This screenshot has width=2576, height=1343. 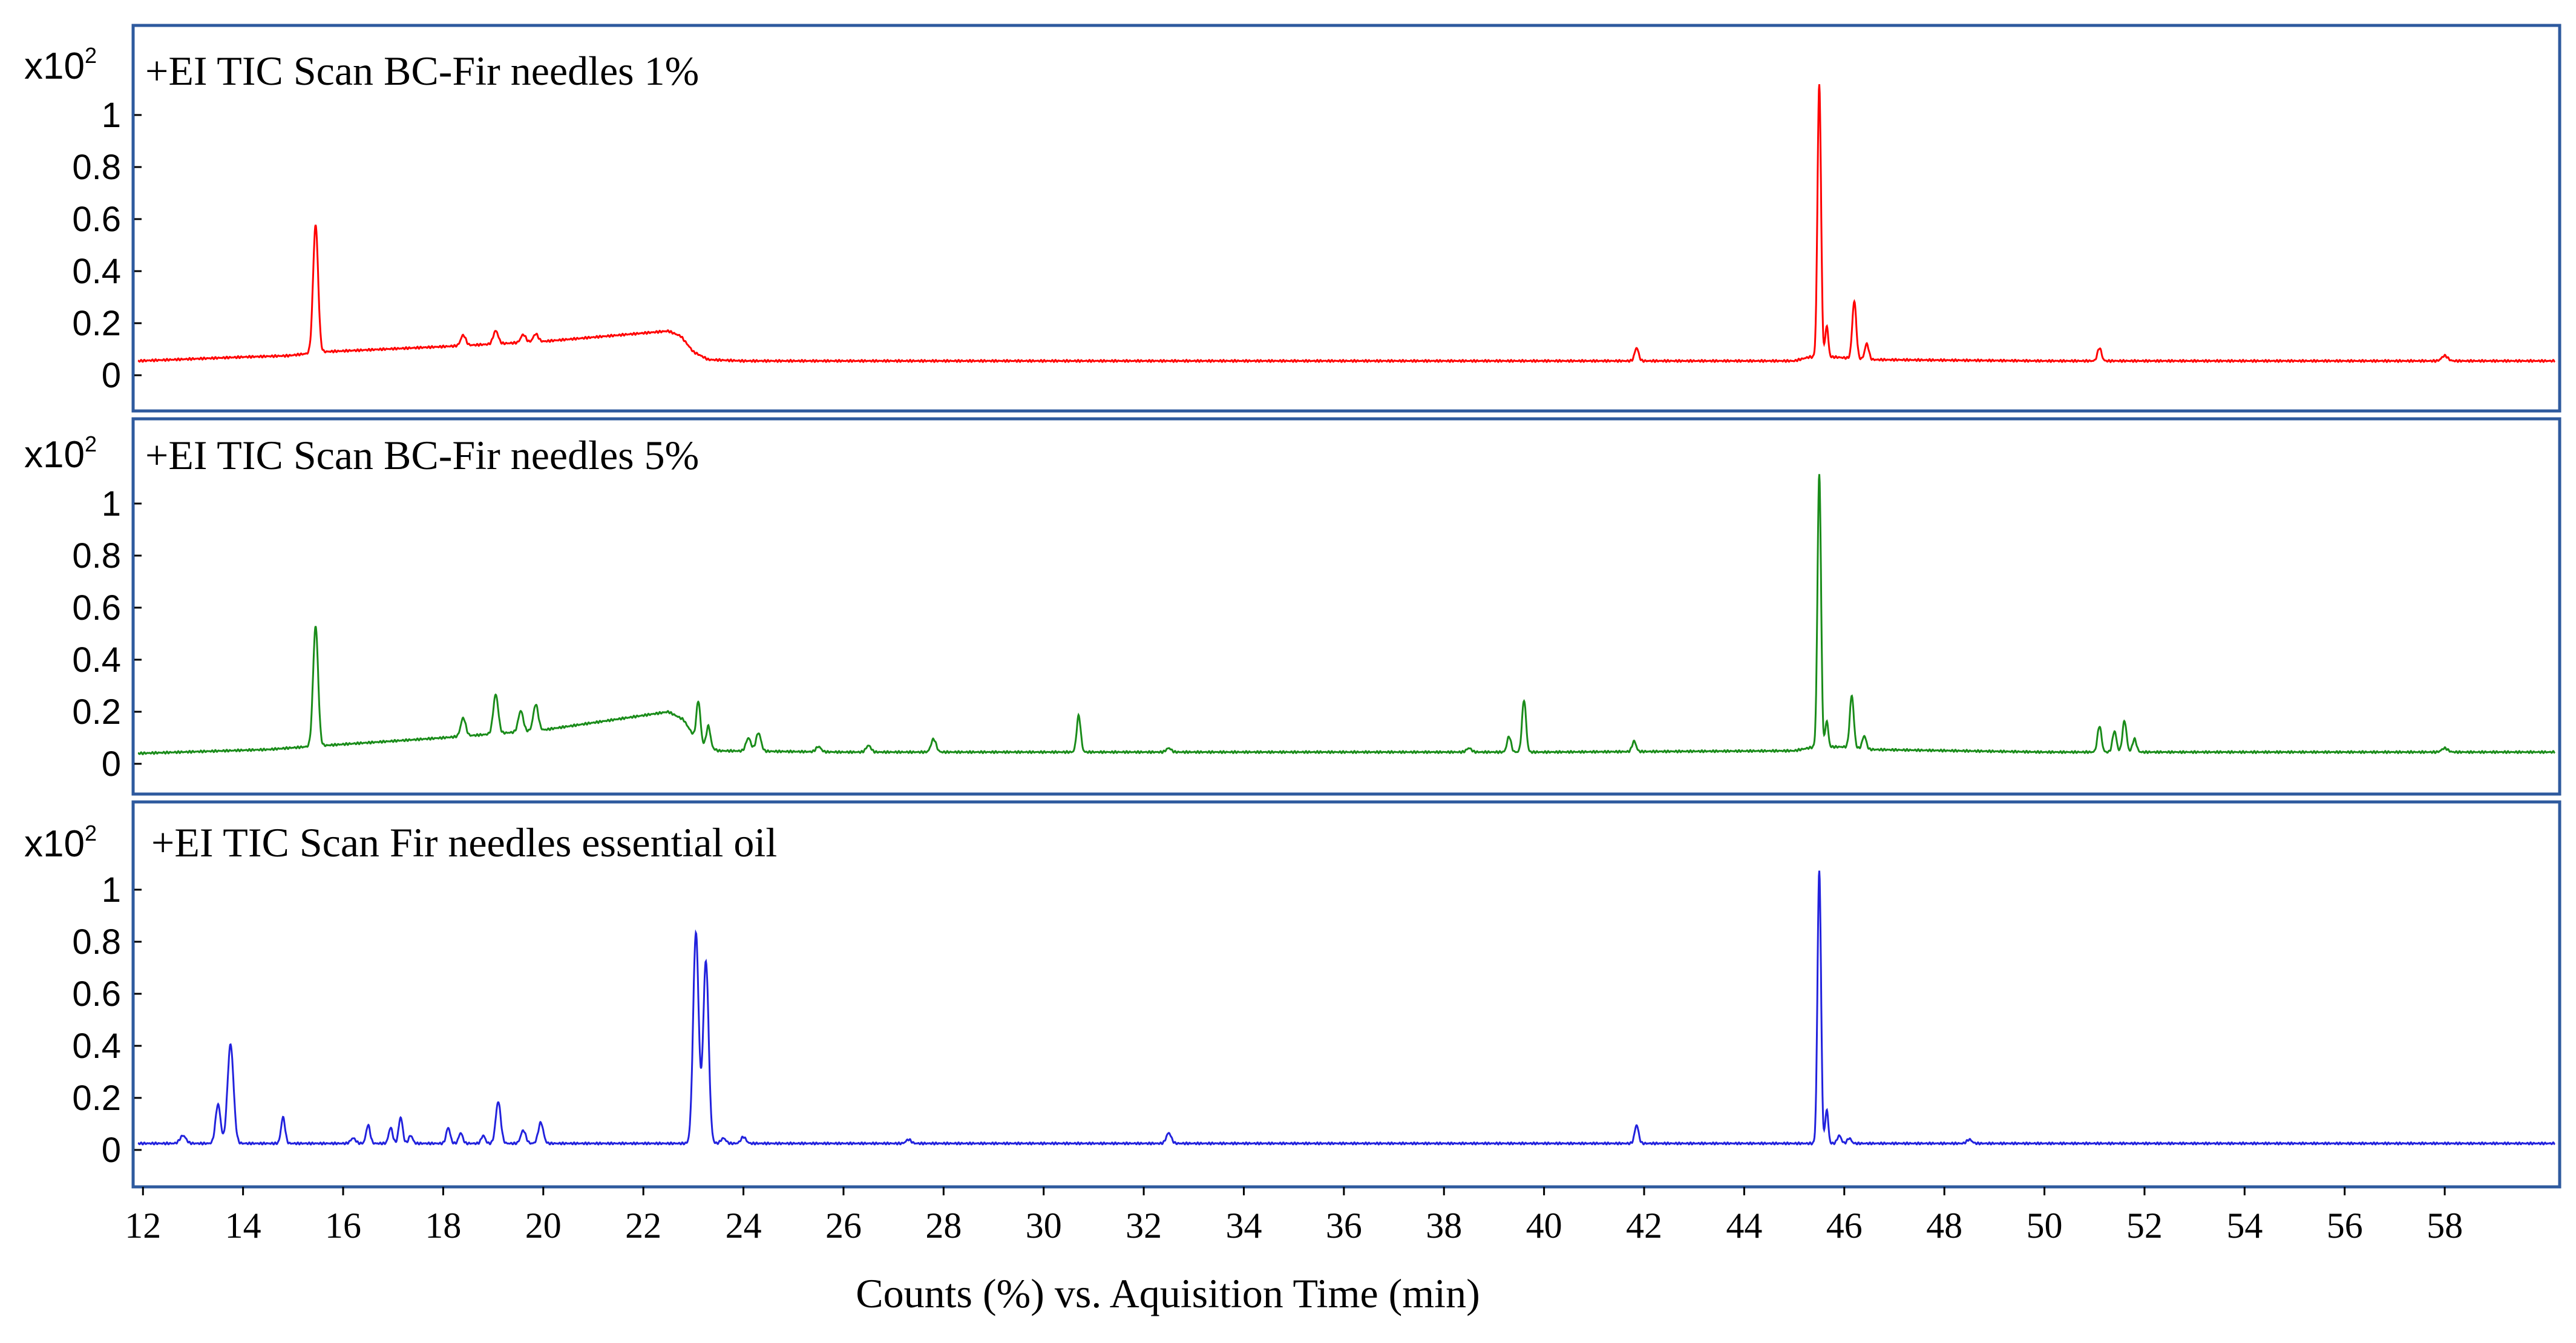 I want to click on x-tick-label: 42, so click(x=1644, y=1226).